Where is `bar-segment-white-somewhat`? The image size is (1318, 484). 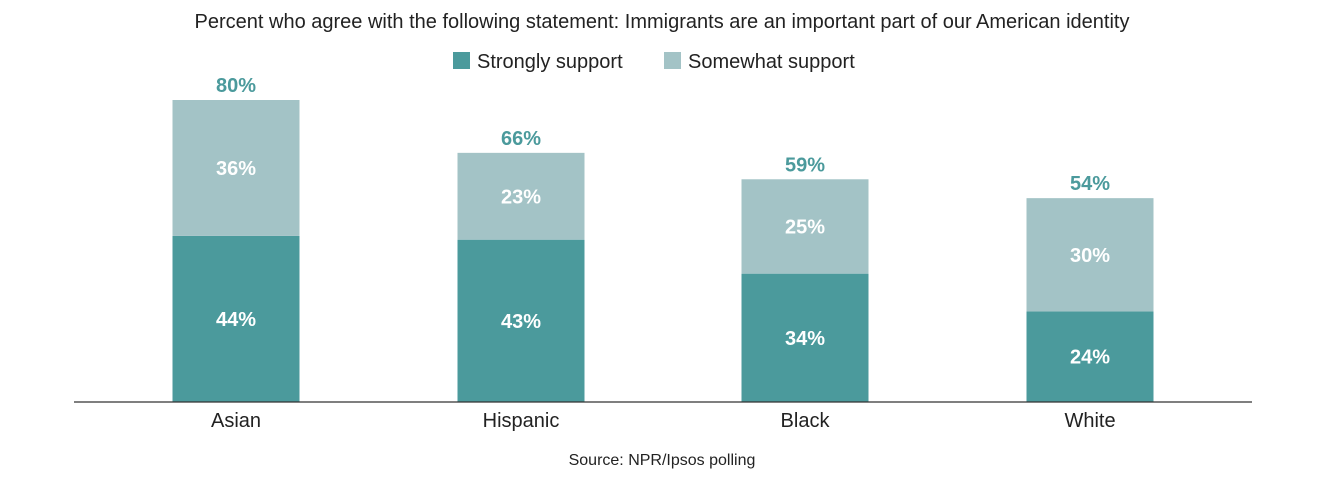 bar-segment-white-somewhat is located at coordinates (1090, 255).